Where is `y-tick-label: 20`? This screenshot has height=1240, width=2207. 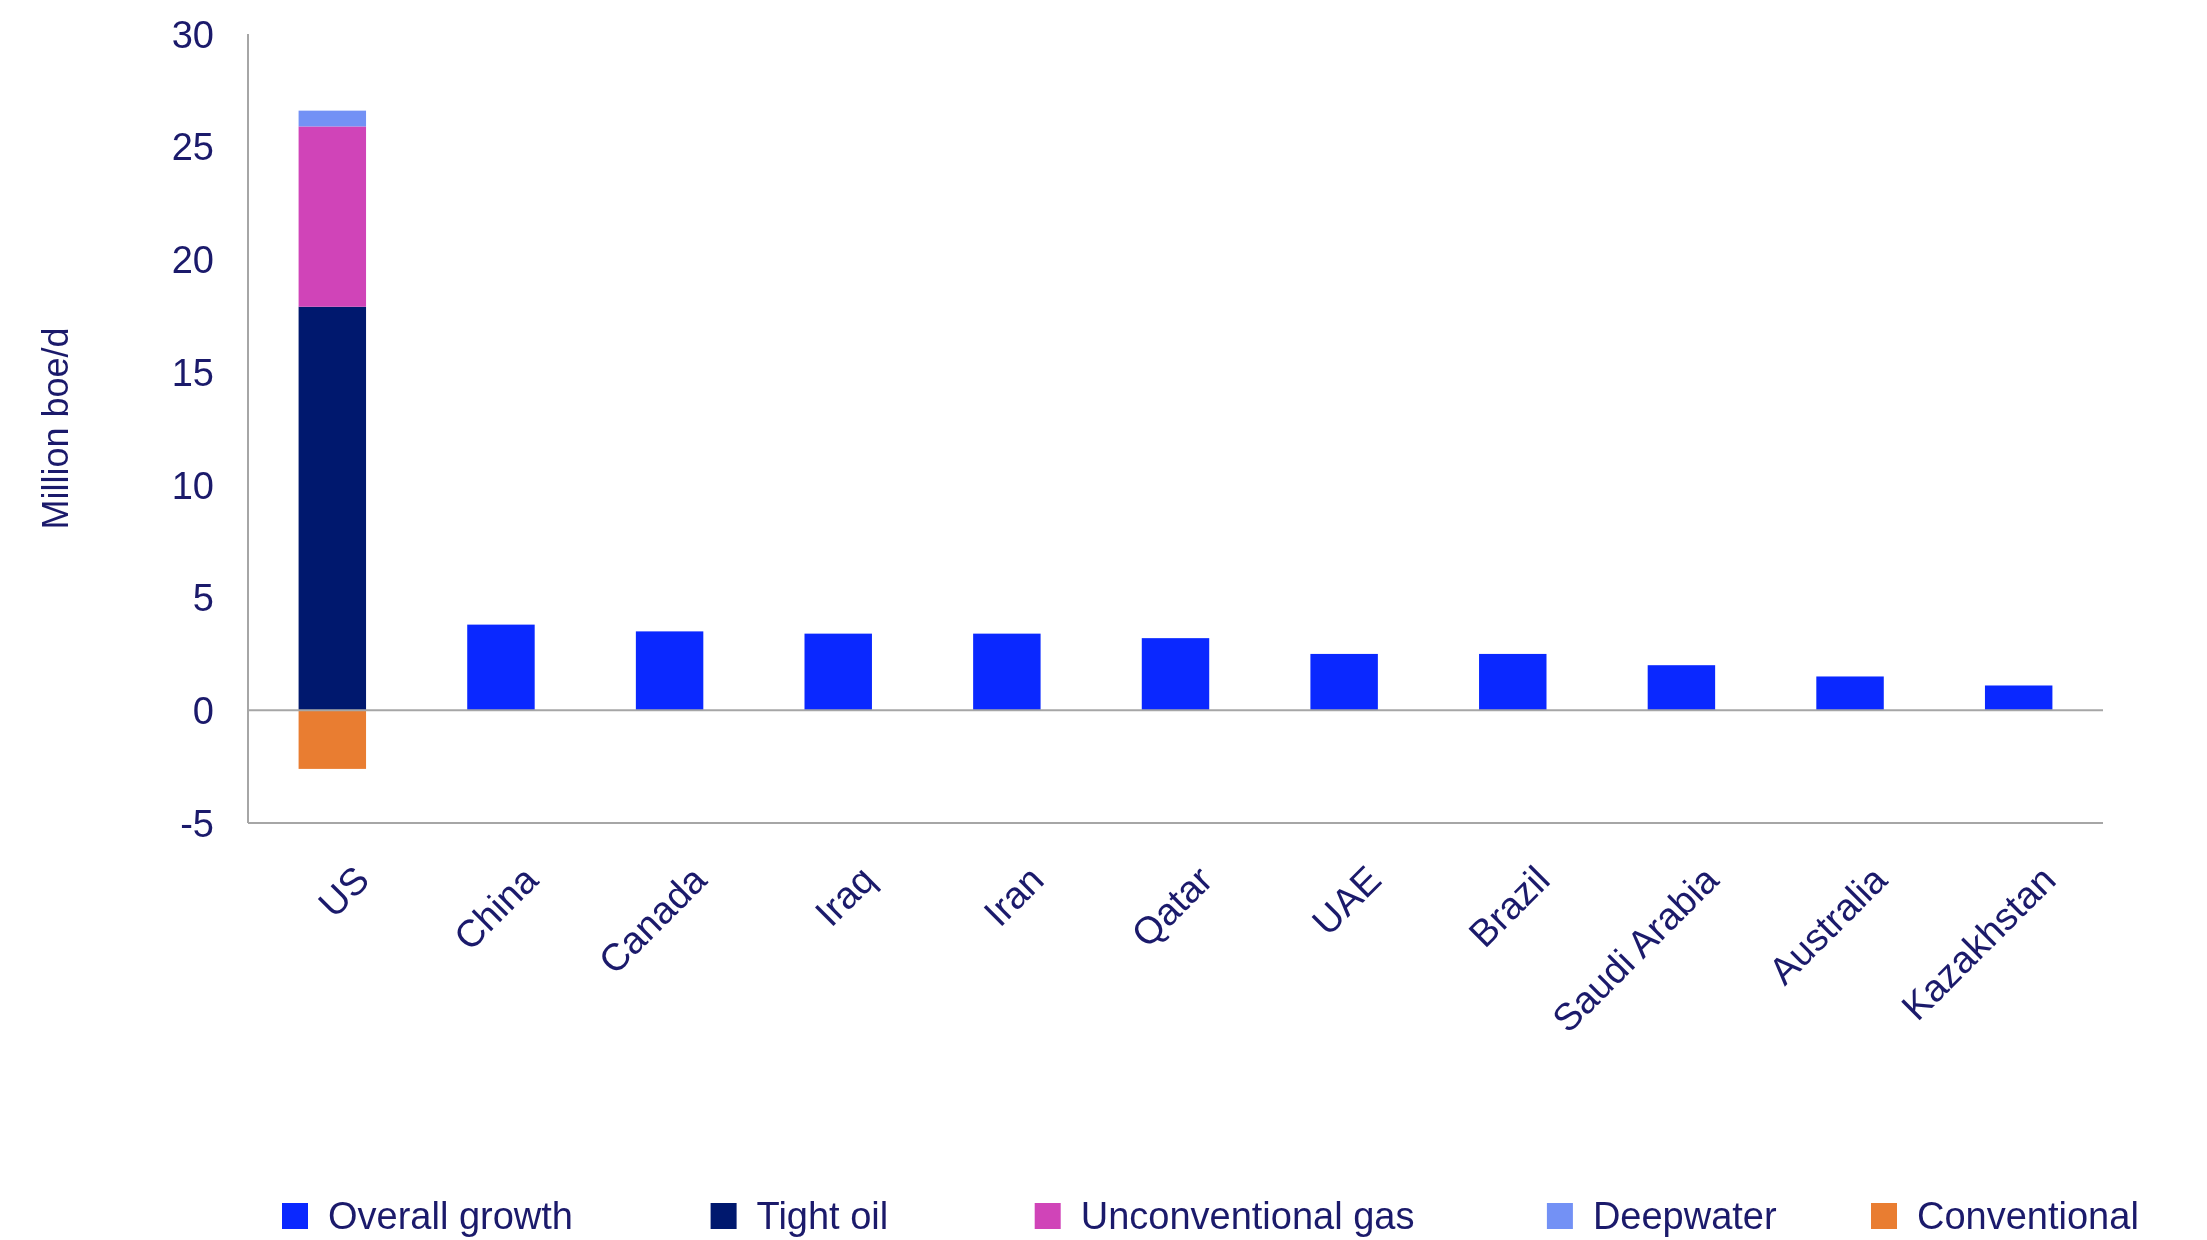 y-tick-label: 20 is located at coordinates (192, 260).